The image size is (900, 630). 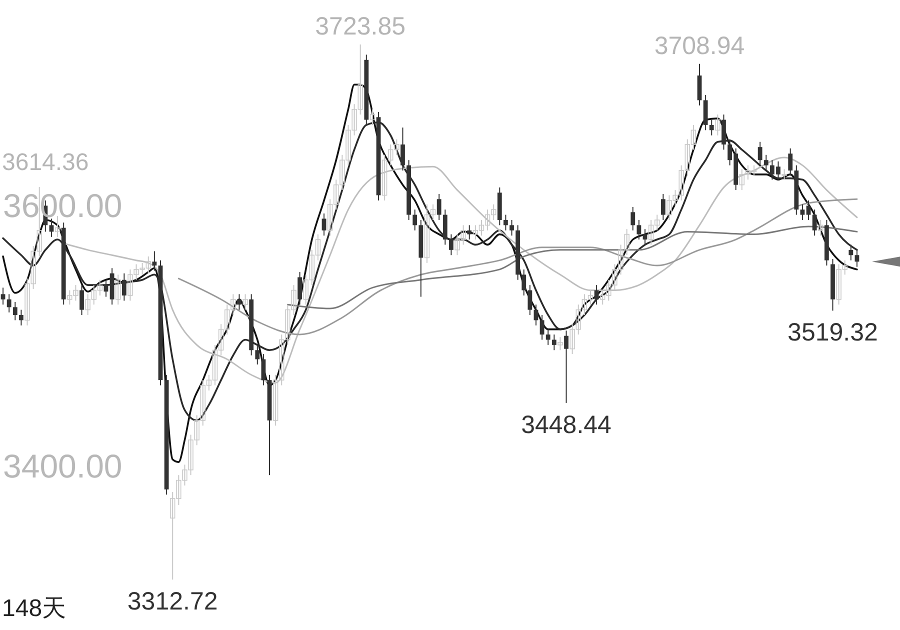 I want to click on y-tick-label: 3400.00, so click(x=62, y=465).